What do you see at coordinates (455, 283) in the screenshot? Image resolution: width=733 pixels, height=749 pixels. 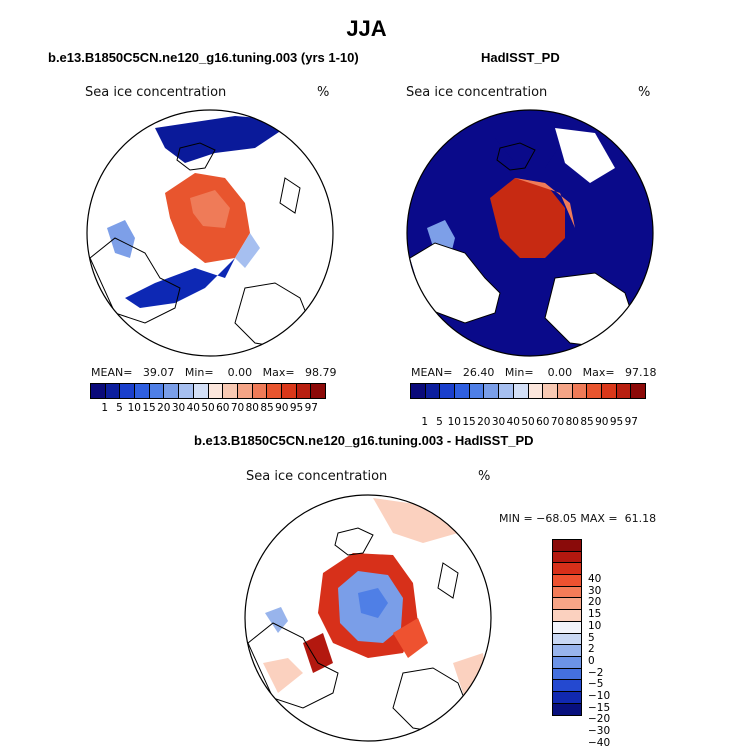 I see `obs-land-north-america` at bounding box center [455, 283].